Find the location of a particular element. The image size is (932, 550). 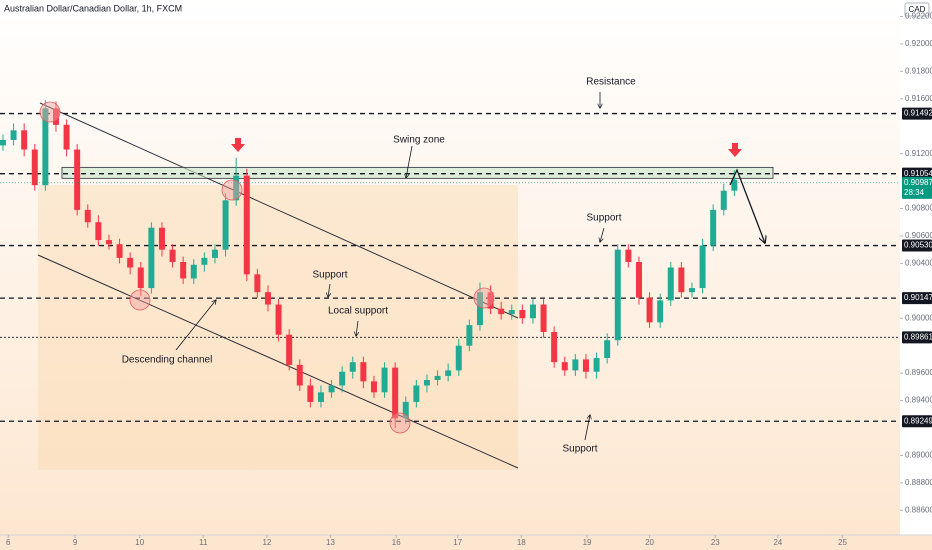

x-tick-label: 24 is located at coordinates (777, 542).